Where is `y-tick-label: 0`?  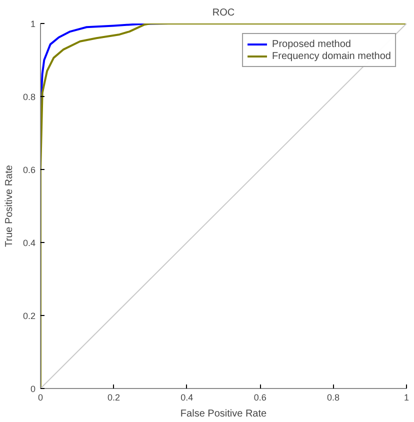 y-tick-label: 0 is located at coordinates (33, 389).